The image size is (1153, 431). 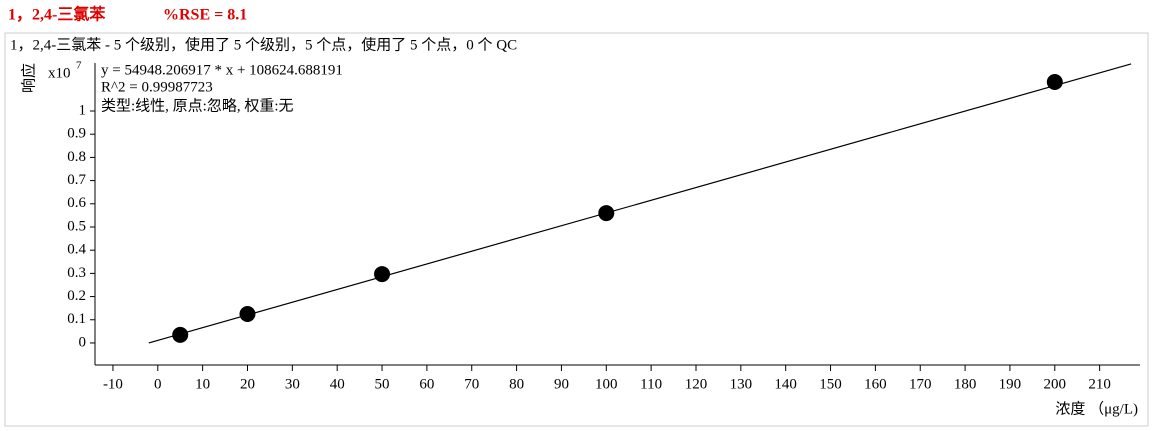 I want to click on x-tick-label: 90, so click(x=561, y=384).